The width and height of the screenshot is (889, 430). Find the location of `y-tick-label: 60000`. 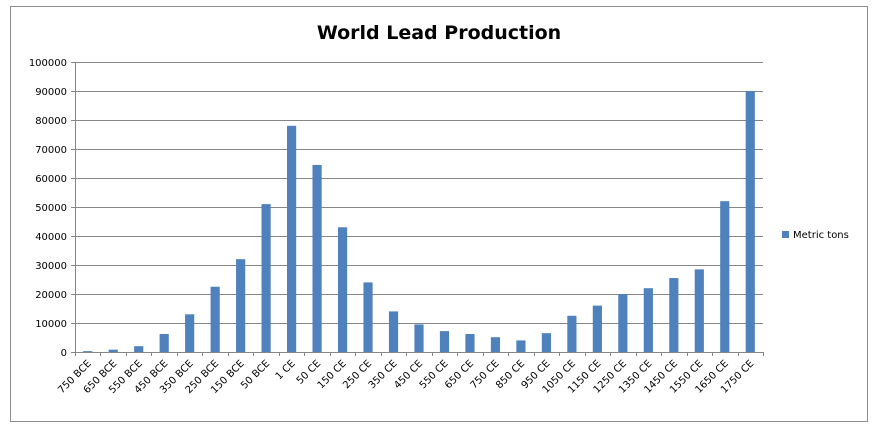

y-tick-label: 60000 is located at coordinates (51, 179).